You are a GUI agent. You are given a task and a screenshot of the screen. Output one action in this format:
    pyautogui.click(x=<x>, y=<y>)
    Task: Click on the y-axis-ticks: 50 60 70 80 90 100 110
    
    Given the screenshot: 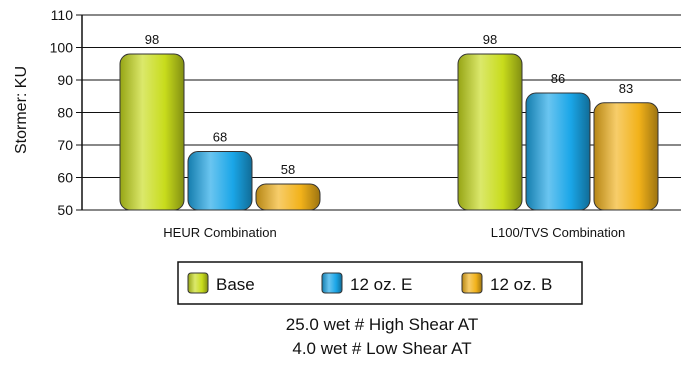 What is the action you would take?
    pyautogui.click(x=66, y=112)
    